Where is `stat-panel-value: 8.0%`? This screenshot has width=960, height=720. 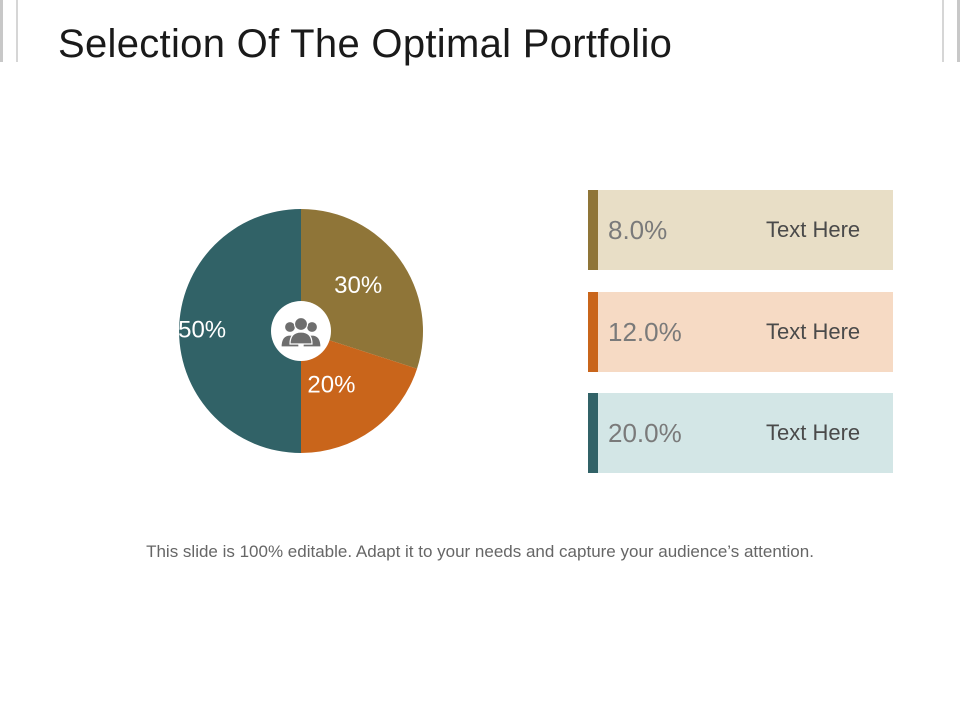 stat-panel-value: 8.0% is located at coordinates (638, 229).